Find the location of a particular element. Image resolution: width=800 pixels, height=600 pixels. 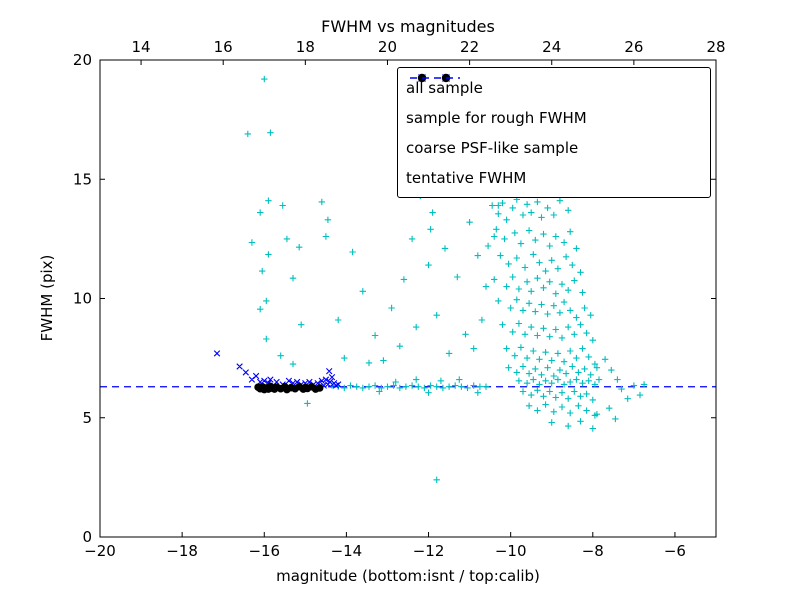

x-top-tick-label: 28 is located at coordinates (715, 47).